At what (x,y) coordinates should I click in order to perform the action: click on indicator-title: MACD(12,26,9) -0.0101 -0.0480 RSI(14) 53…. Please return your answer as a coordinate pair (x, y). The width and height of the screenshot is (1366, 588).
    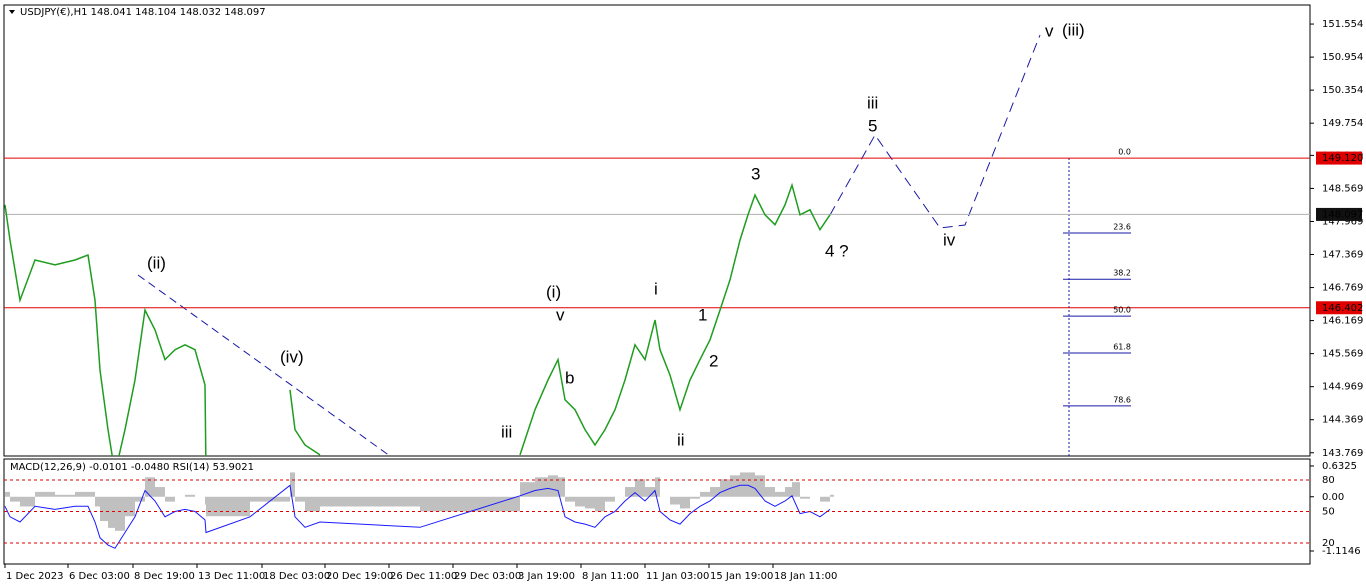
    Looking at the image, I should click on (132, 467).